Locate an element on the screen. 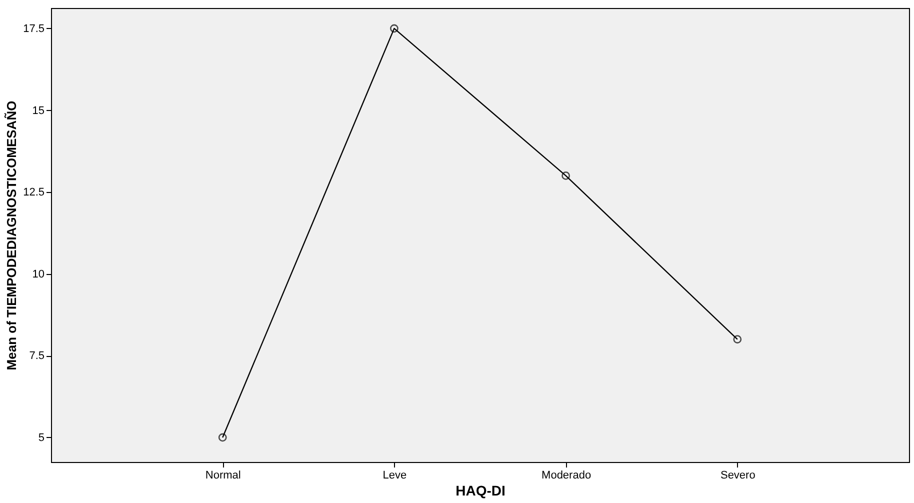 The image size is (914, 503). y-tick-label: 5 is located at coordinates (41, 438).